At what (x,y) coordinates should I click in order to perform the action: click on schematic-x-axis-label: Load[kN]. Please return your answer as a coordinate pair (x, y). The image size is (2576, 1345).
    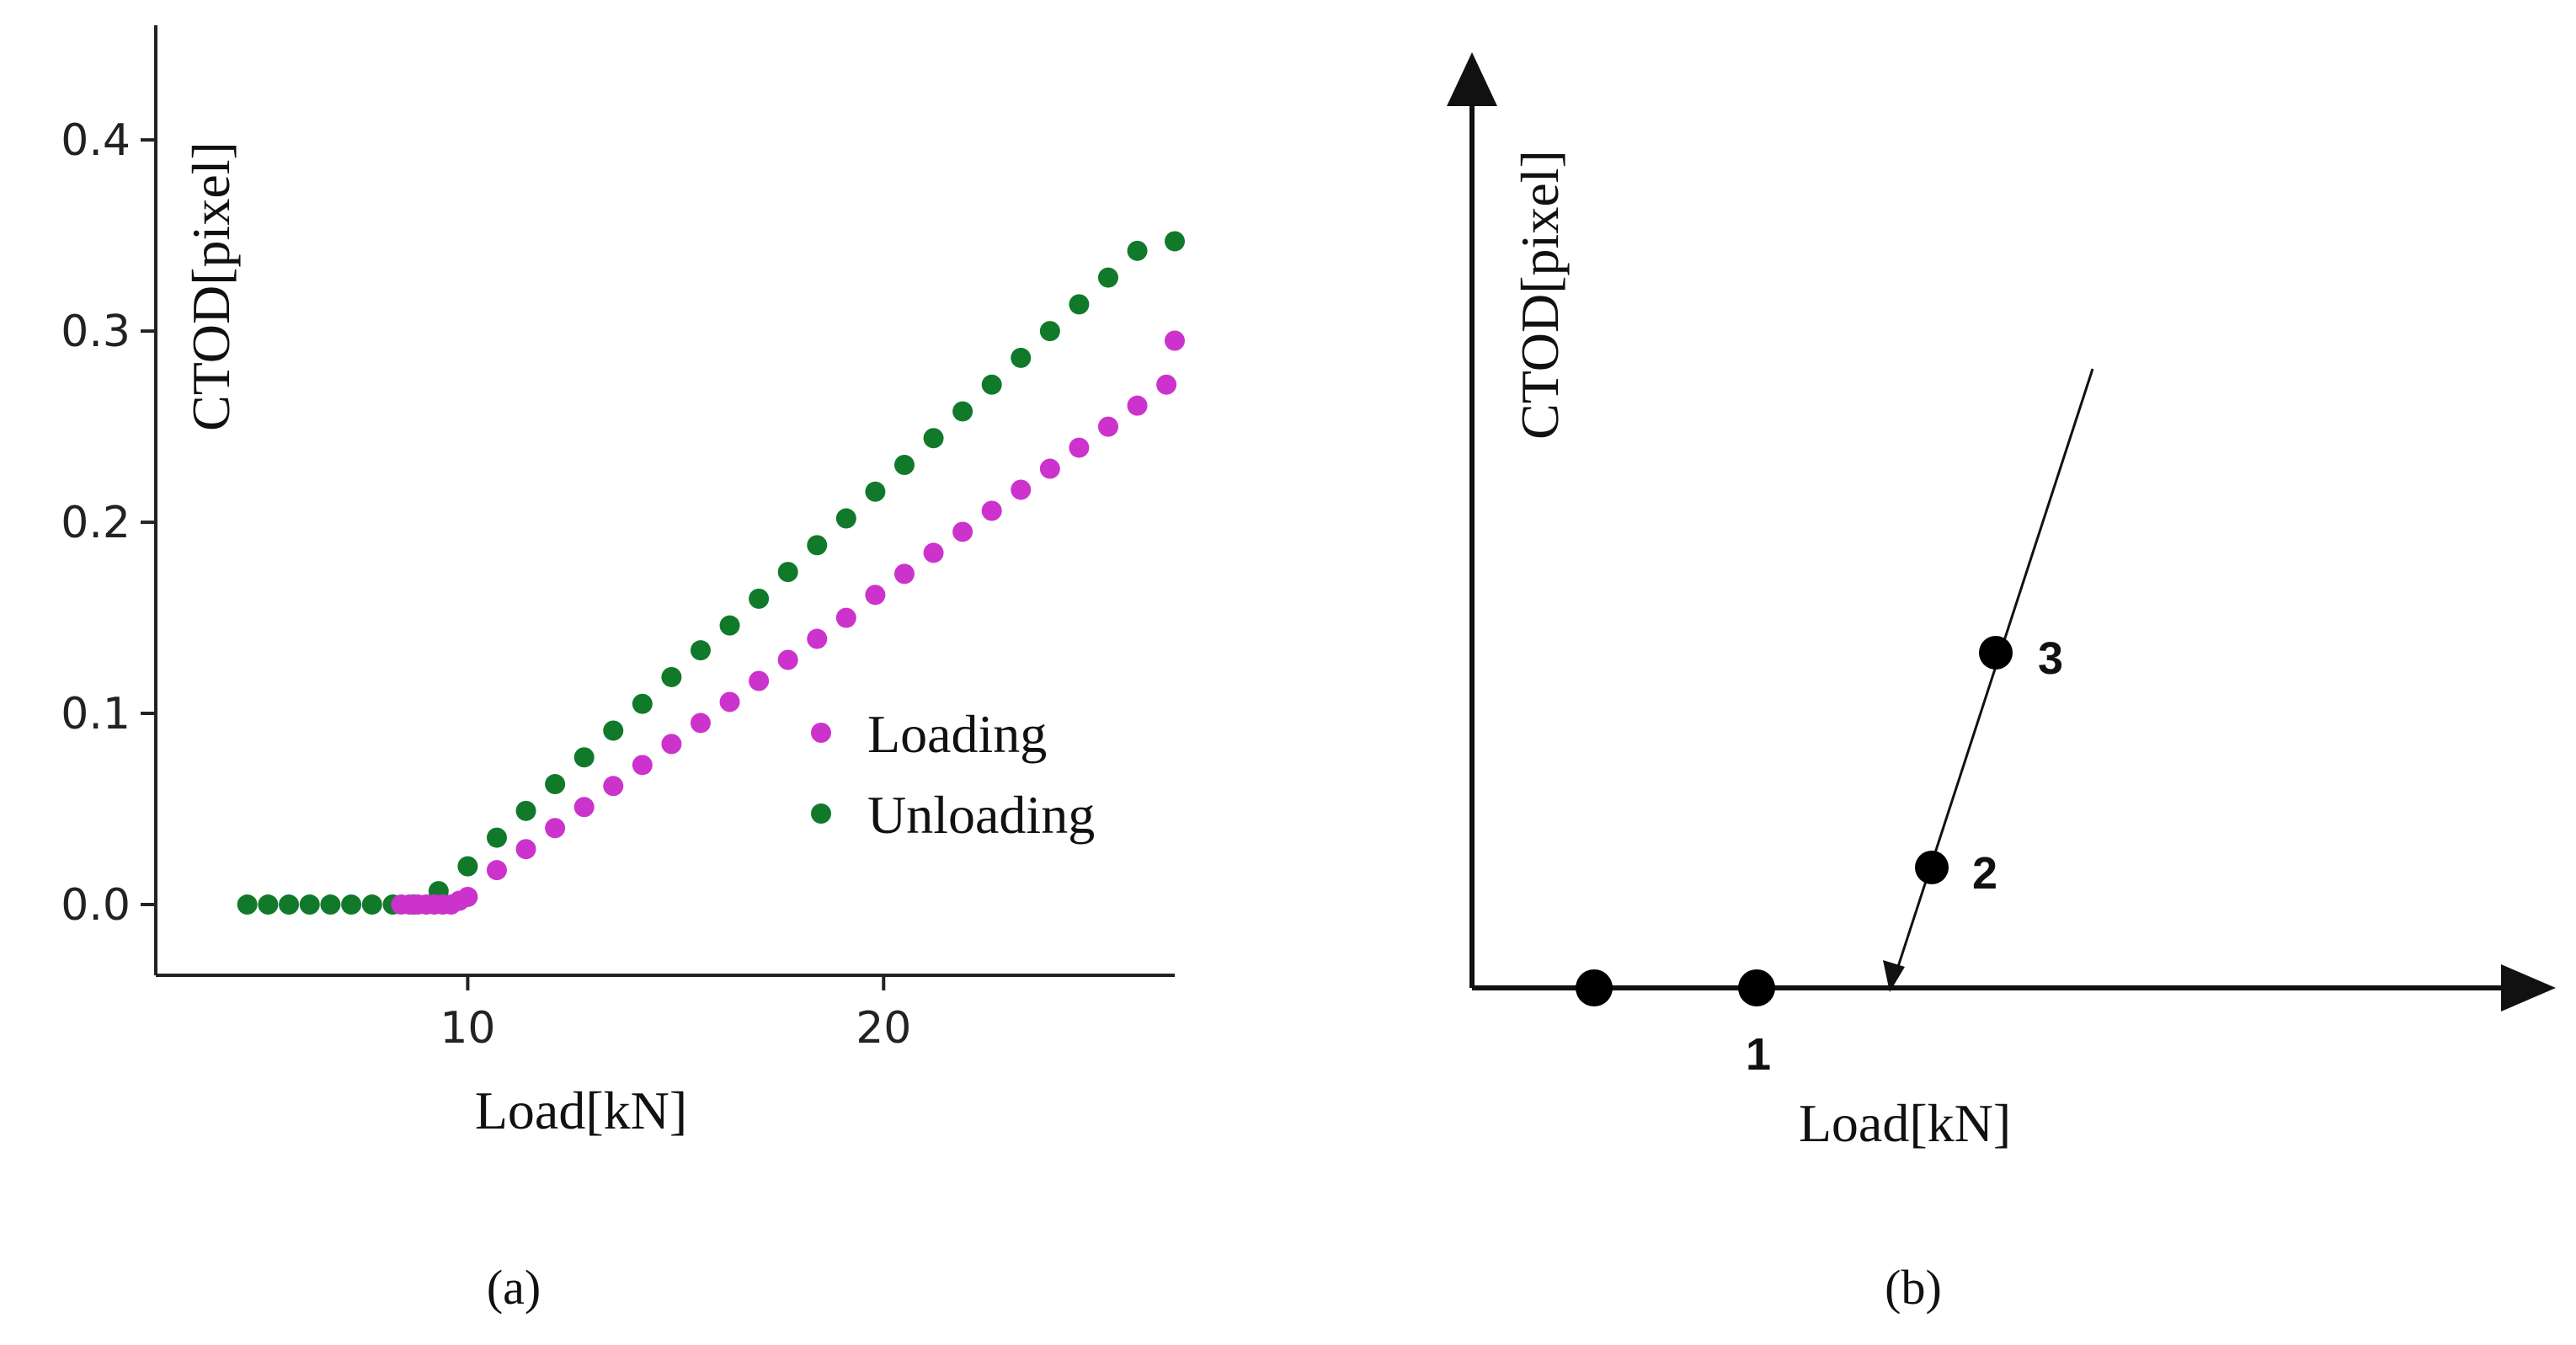
    Looking at the image, I should click on (1905, 1123).